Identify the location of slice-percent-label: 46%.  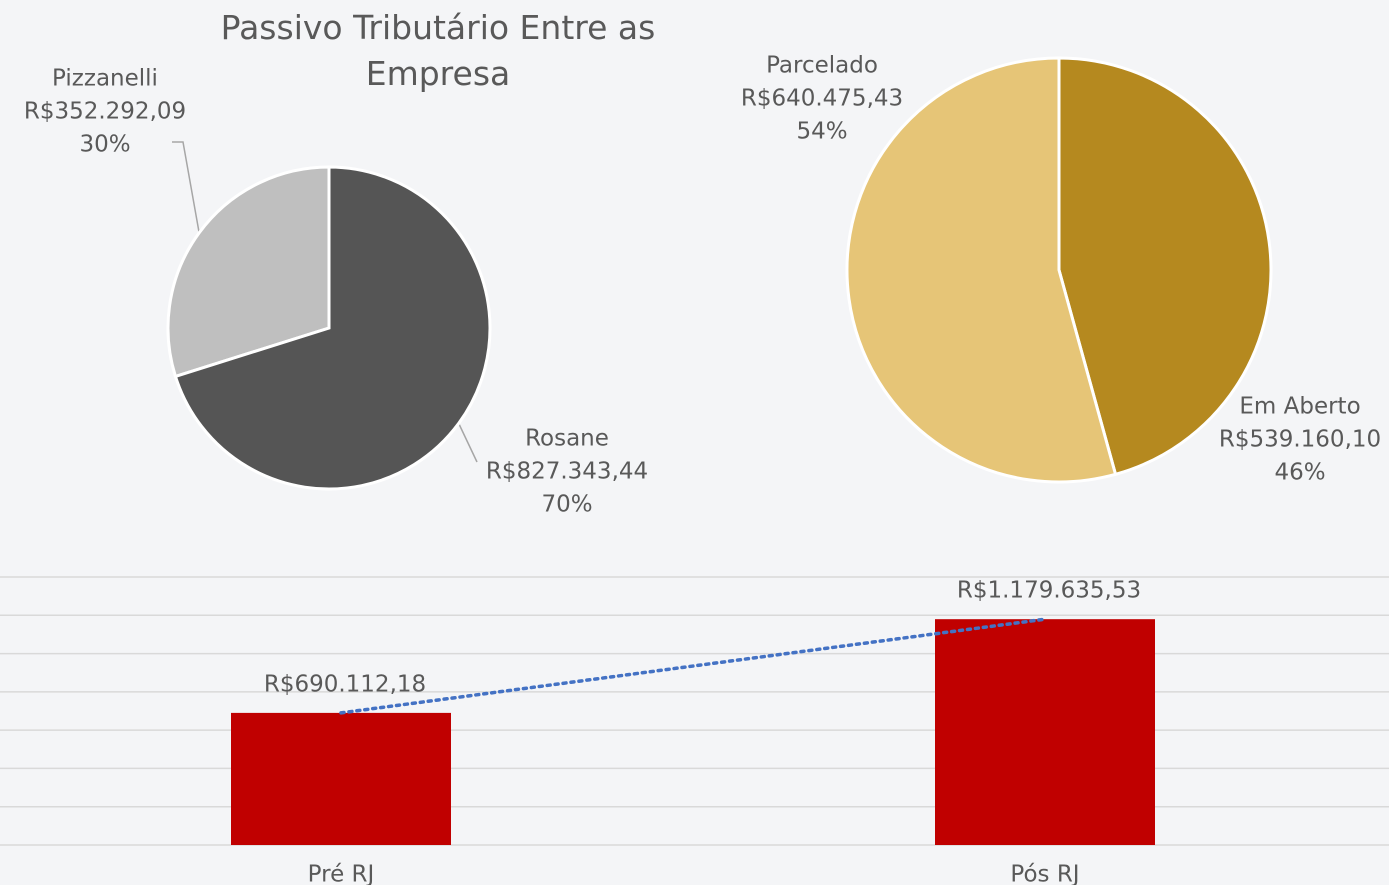
(1299, 473).